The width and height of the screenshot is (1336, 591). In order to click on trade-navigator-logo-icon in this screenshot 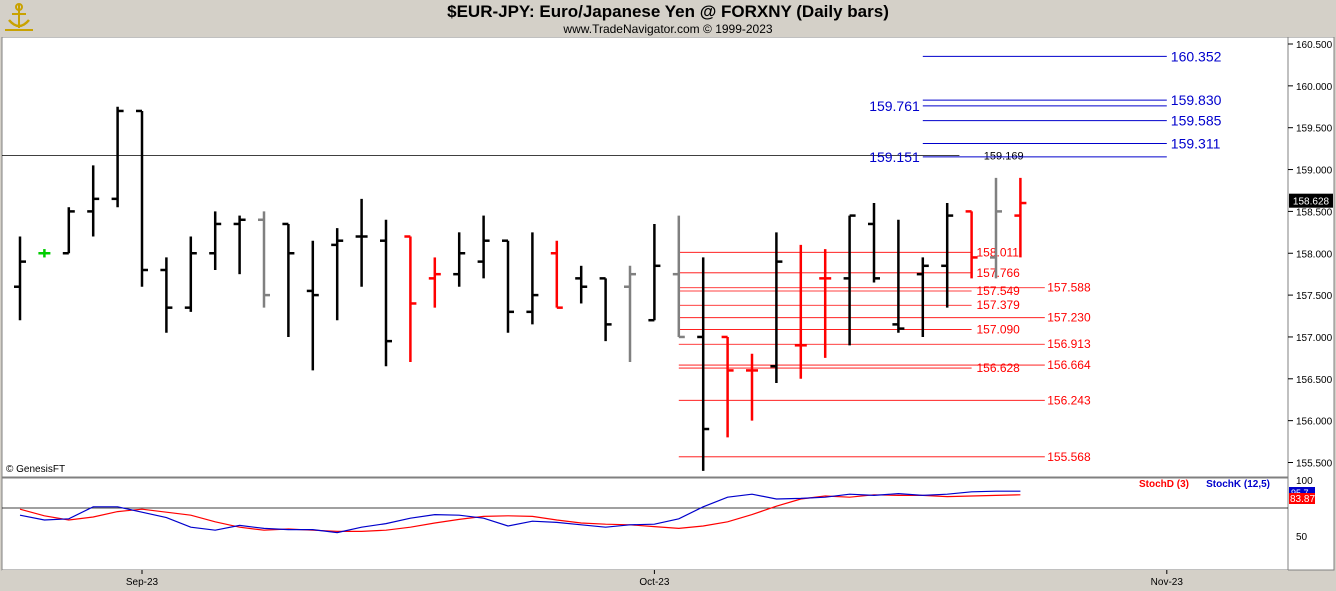, I will do `click(19, 18)`.